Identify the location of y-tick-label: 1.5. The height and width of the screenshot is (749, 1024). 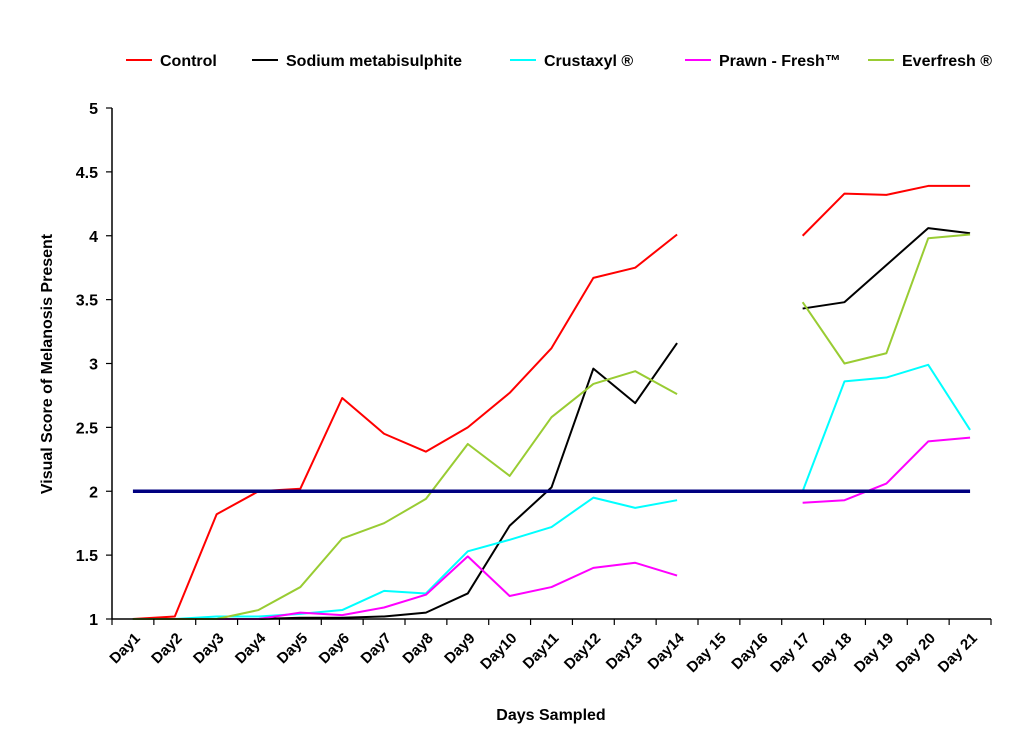
(87, 556).